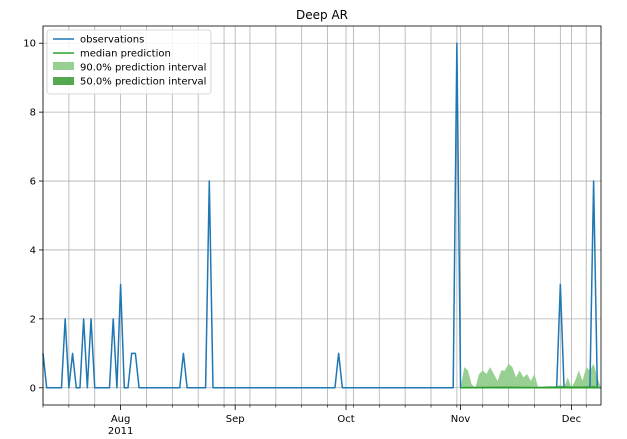  I want to click on y-tick-label: 10, so click(29, 44).